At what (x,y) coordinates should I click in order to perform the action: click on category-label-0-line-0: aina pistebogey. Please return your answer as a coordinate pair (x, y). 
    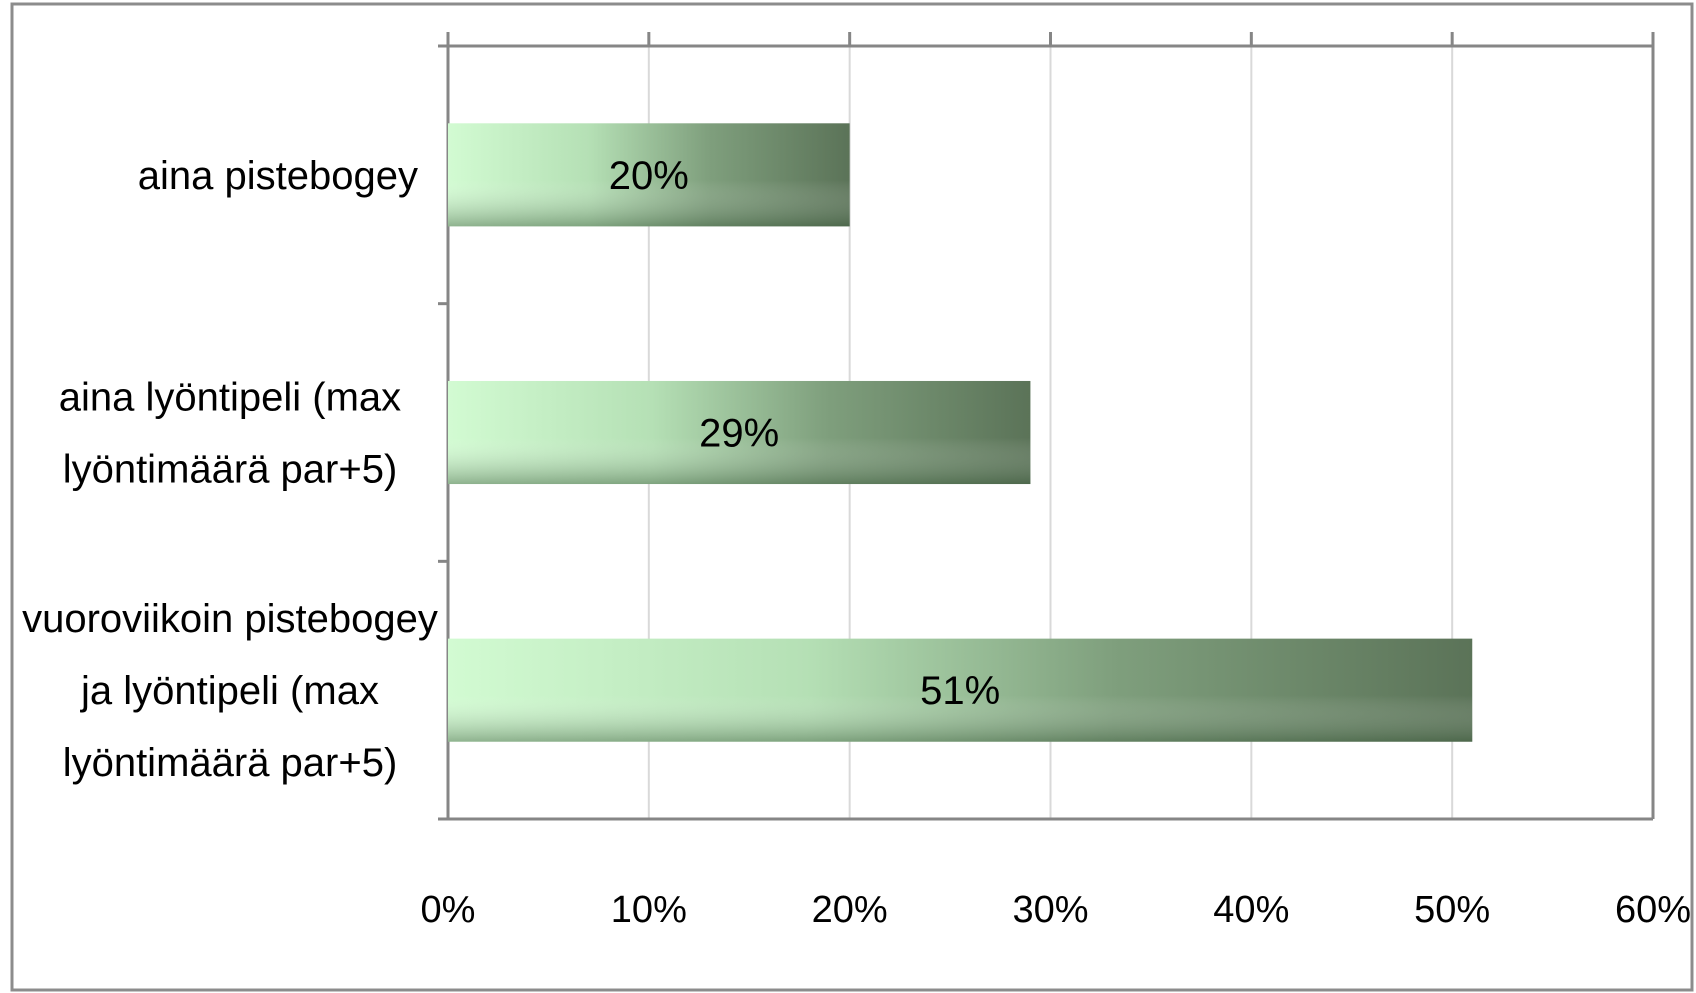
    Looking at the image, I should click on (278, 176).